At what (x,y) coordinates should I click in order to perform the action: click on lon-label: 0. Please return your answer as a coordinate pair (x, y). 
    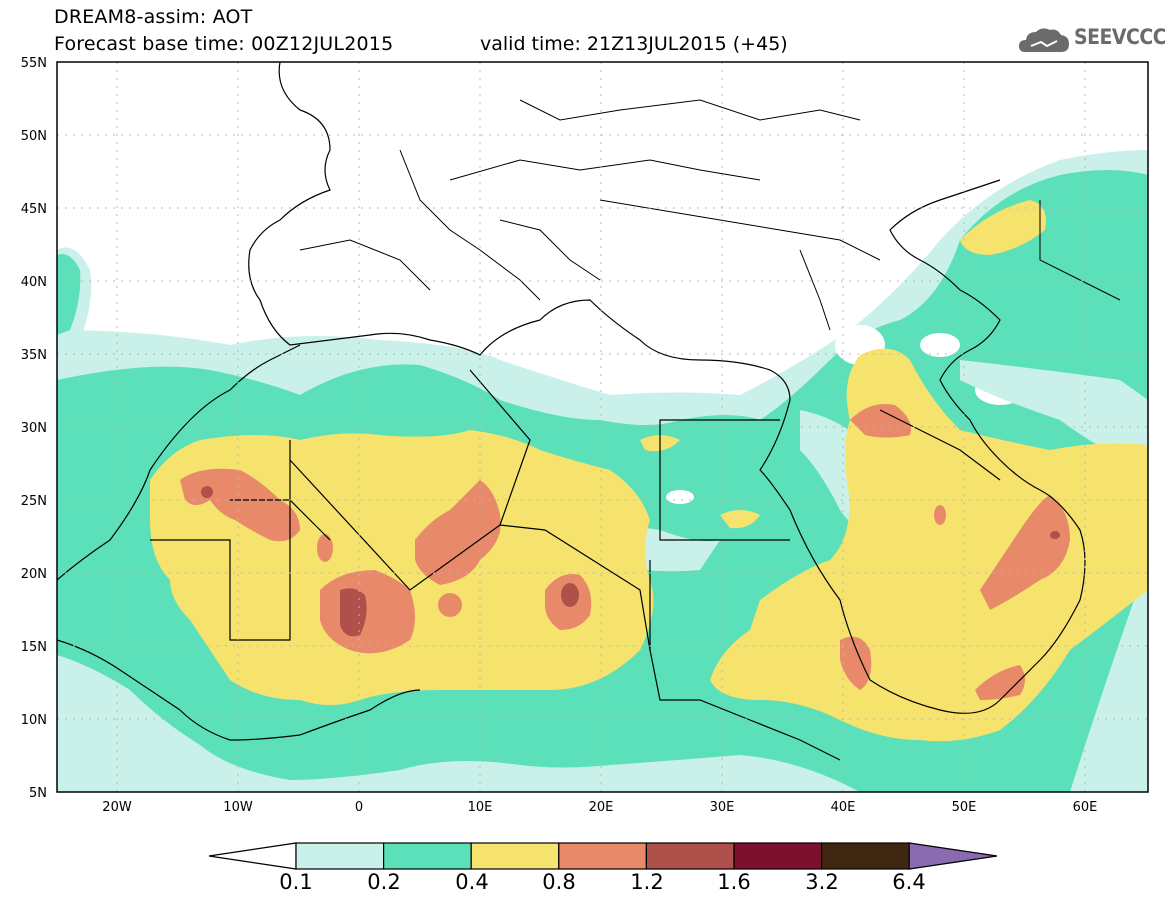
    Looking at the image, I should click on (359, 807).